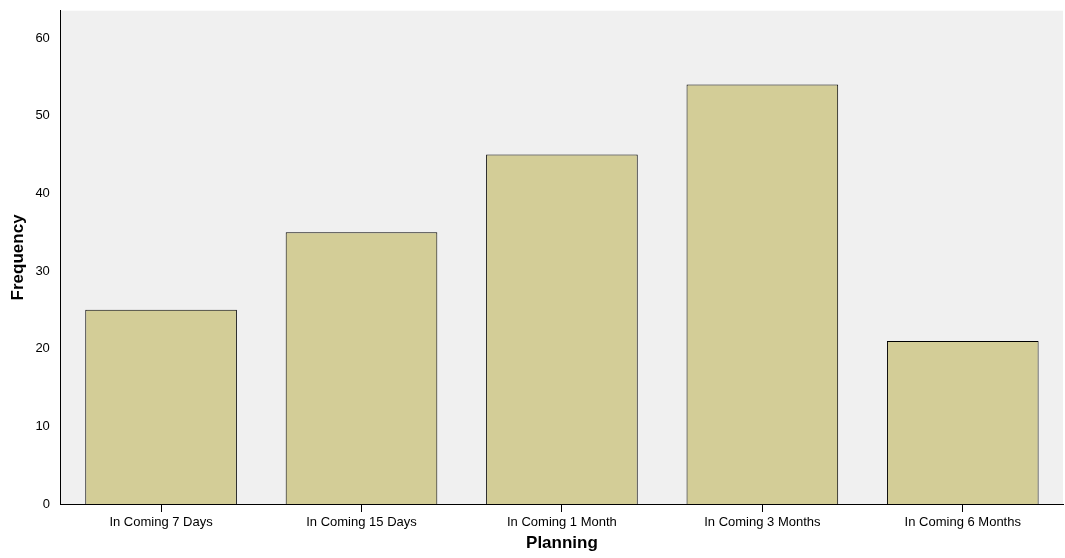 Image resolution: width=1065 pixels, height=558 pixels. Describe the element at coordinates (562, 522) in the screenshot. I see `x-tick-label: In Coming 1 Month` at that location.